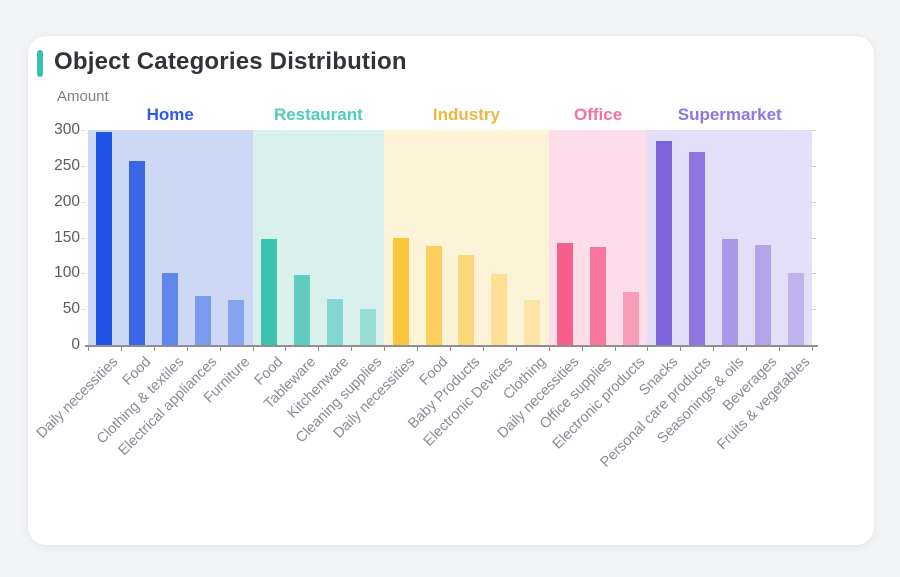 The height and width of the screenshot is (577, 900). Describe the element at coordinates (67, 129) in the screenshot. I see `y-axis-tick-label: 300` at that location.